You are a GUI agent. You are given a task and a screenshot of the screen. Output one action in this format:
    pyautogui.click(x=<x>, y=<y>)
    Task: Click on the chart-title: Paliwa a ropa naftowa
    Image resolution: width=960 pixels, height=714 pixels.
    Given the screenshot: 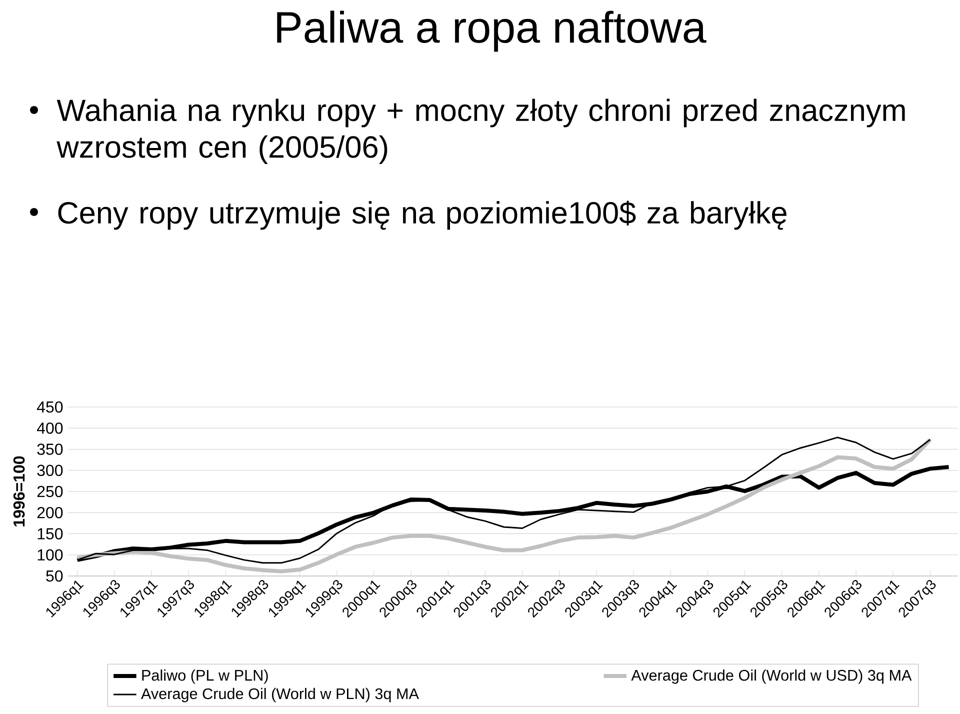 What is the action you would take?
    pyautogui.click(x=491, y=31)
    